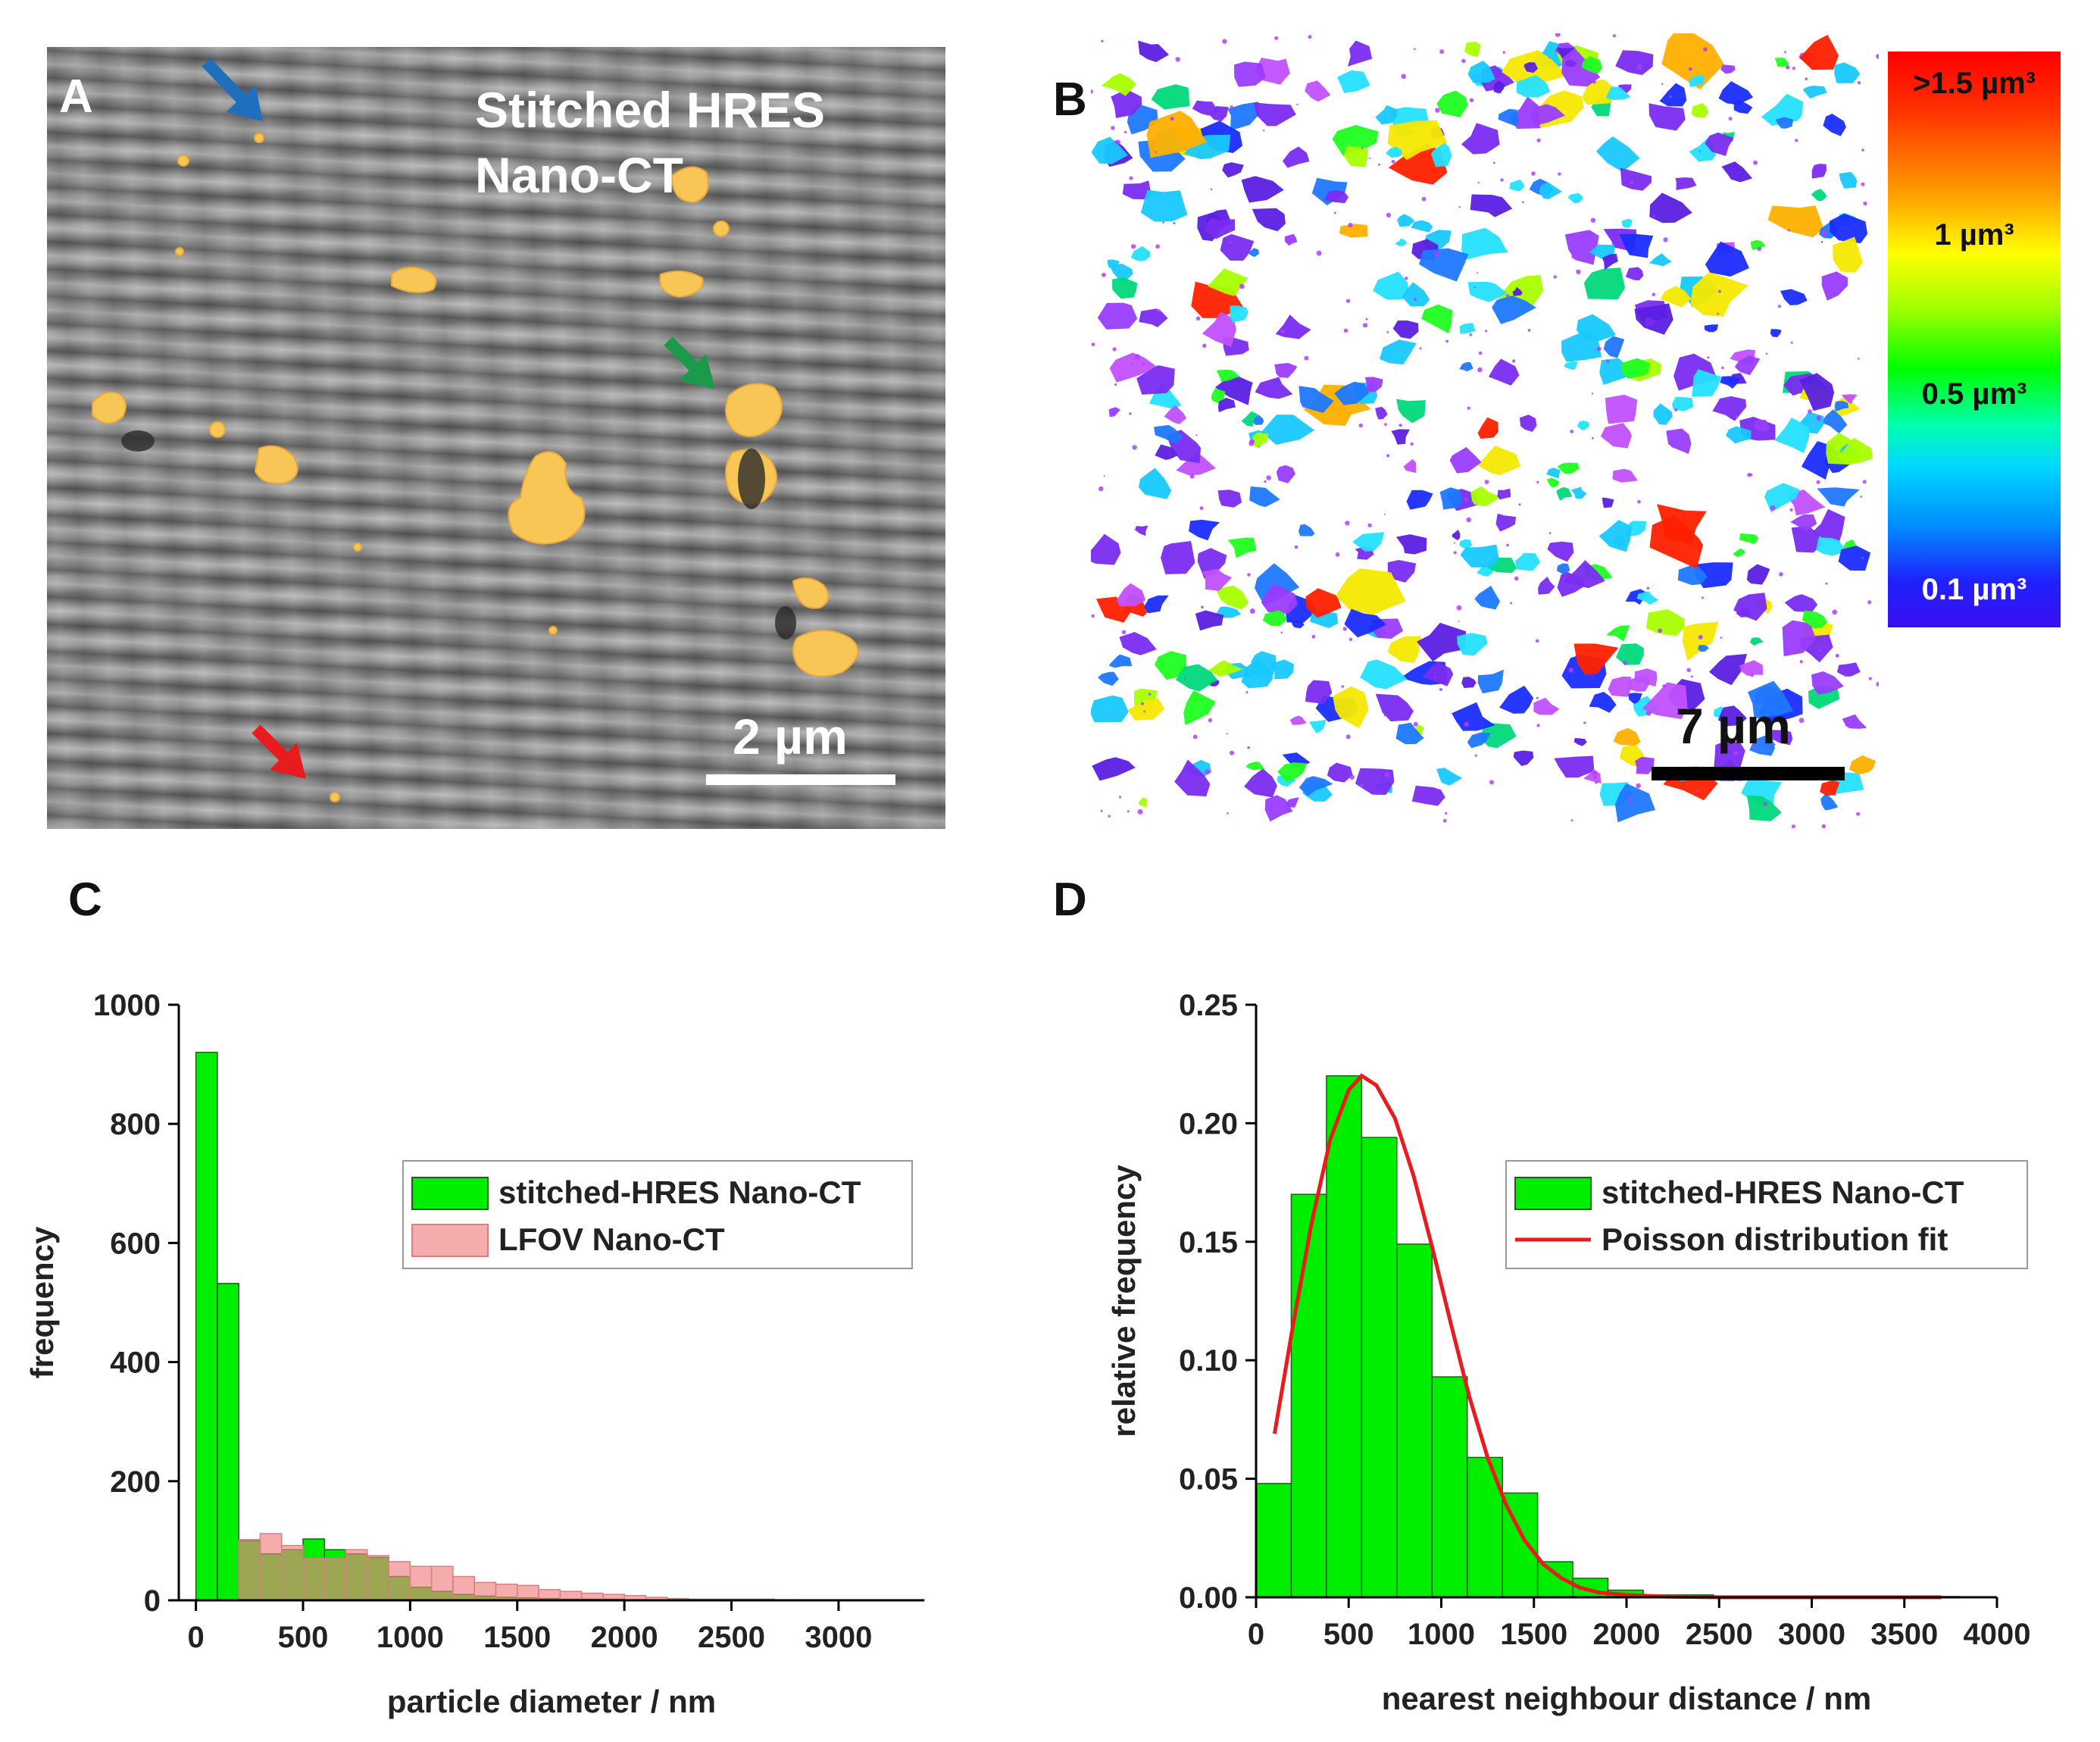 This screenshot has width=2100, height=1742. Describe the element at coordinates (1812, 1634) in the screenshot. I see `x-tick-label: 3000` at that location.